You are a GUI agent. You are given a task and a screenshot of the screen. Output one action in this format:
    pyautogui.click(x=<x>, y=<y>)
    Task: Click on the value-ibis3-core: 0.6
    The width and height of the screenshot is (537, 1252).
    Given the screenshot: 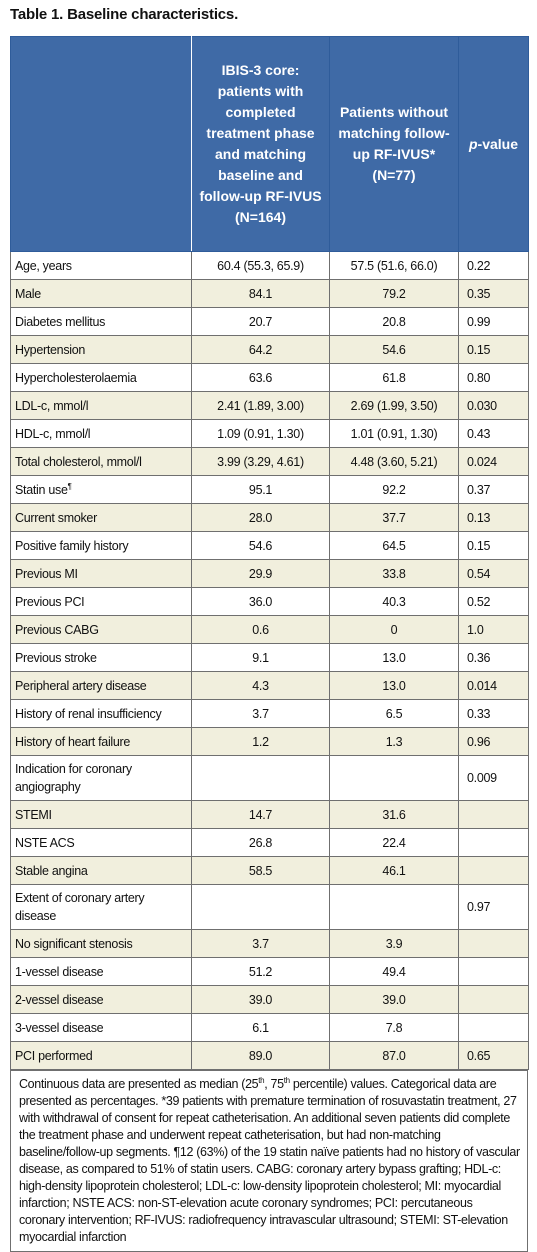 What is the action you would take?
    pyautogui.click(x=260, y=629)
    